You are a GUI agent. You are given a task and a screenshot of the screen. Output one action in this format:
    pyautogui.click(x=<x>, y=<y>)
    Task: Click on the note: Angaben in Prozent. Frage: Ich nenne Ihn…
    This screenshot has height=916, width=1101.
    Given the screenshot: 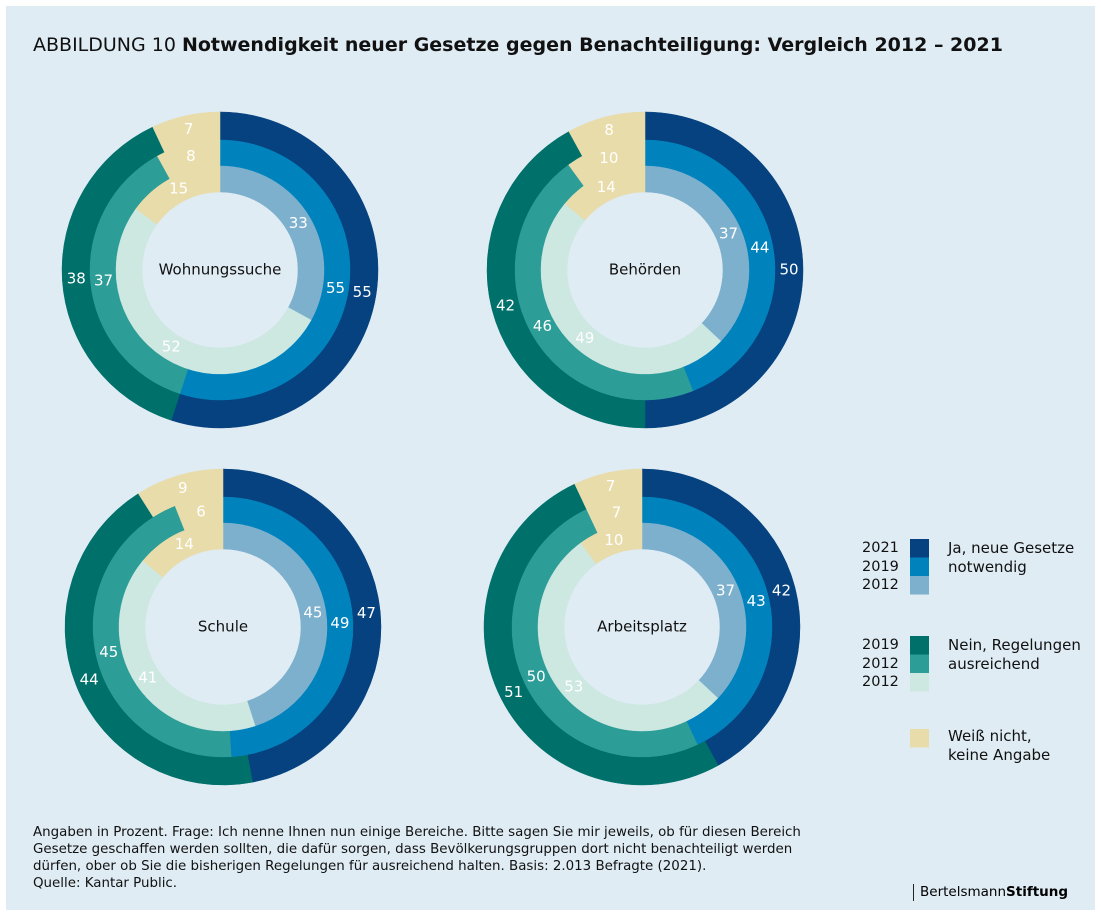 What is the action you would take?
    pyautogui.click(x=417, y=858)
    